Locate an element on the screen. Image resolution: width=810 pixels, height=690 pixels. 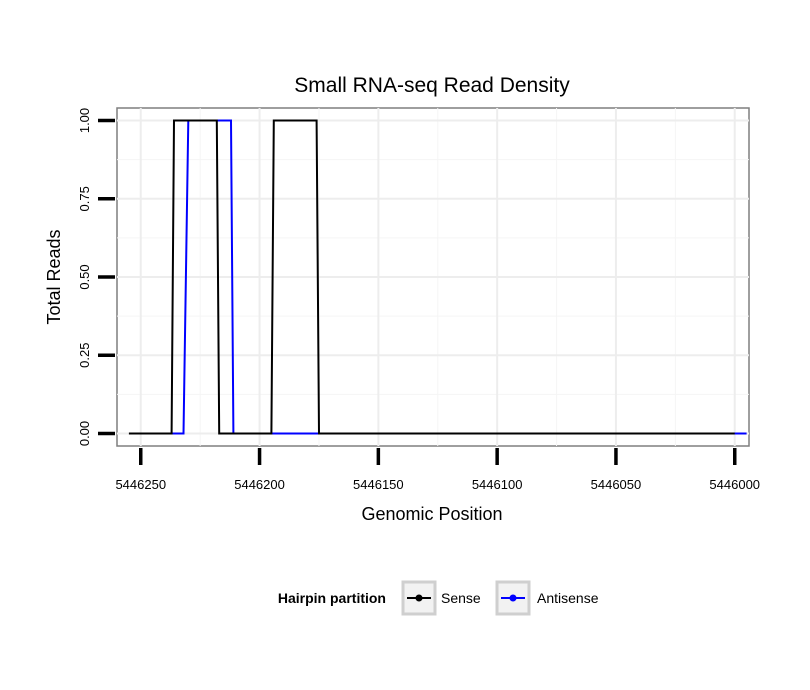
y-tick-label: 0.50 is located at coordinates (84, 276).